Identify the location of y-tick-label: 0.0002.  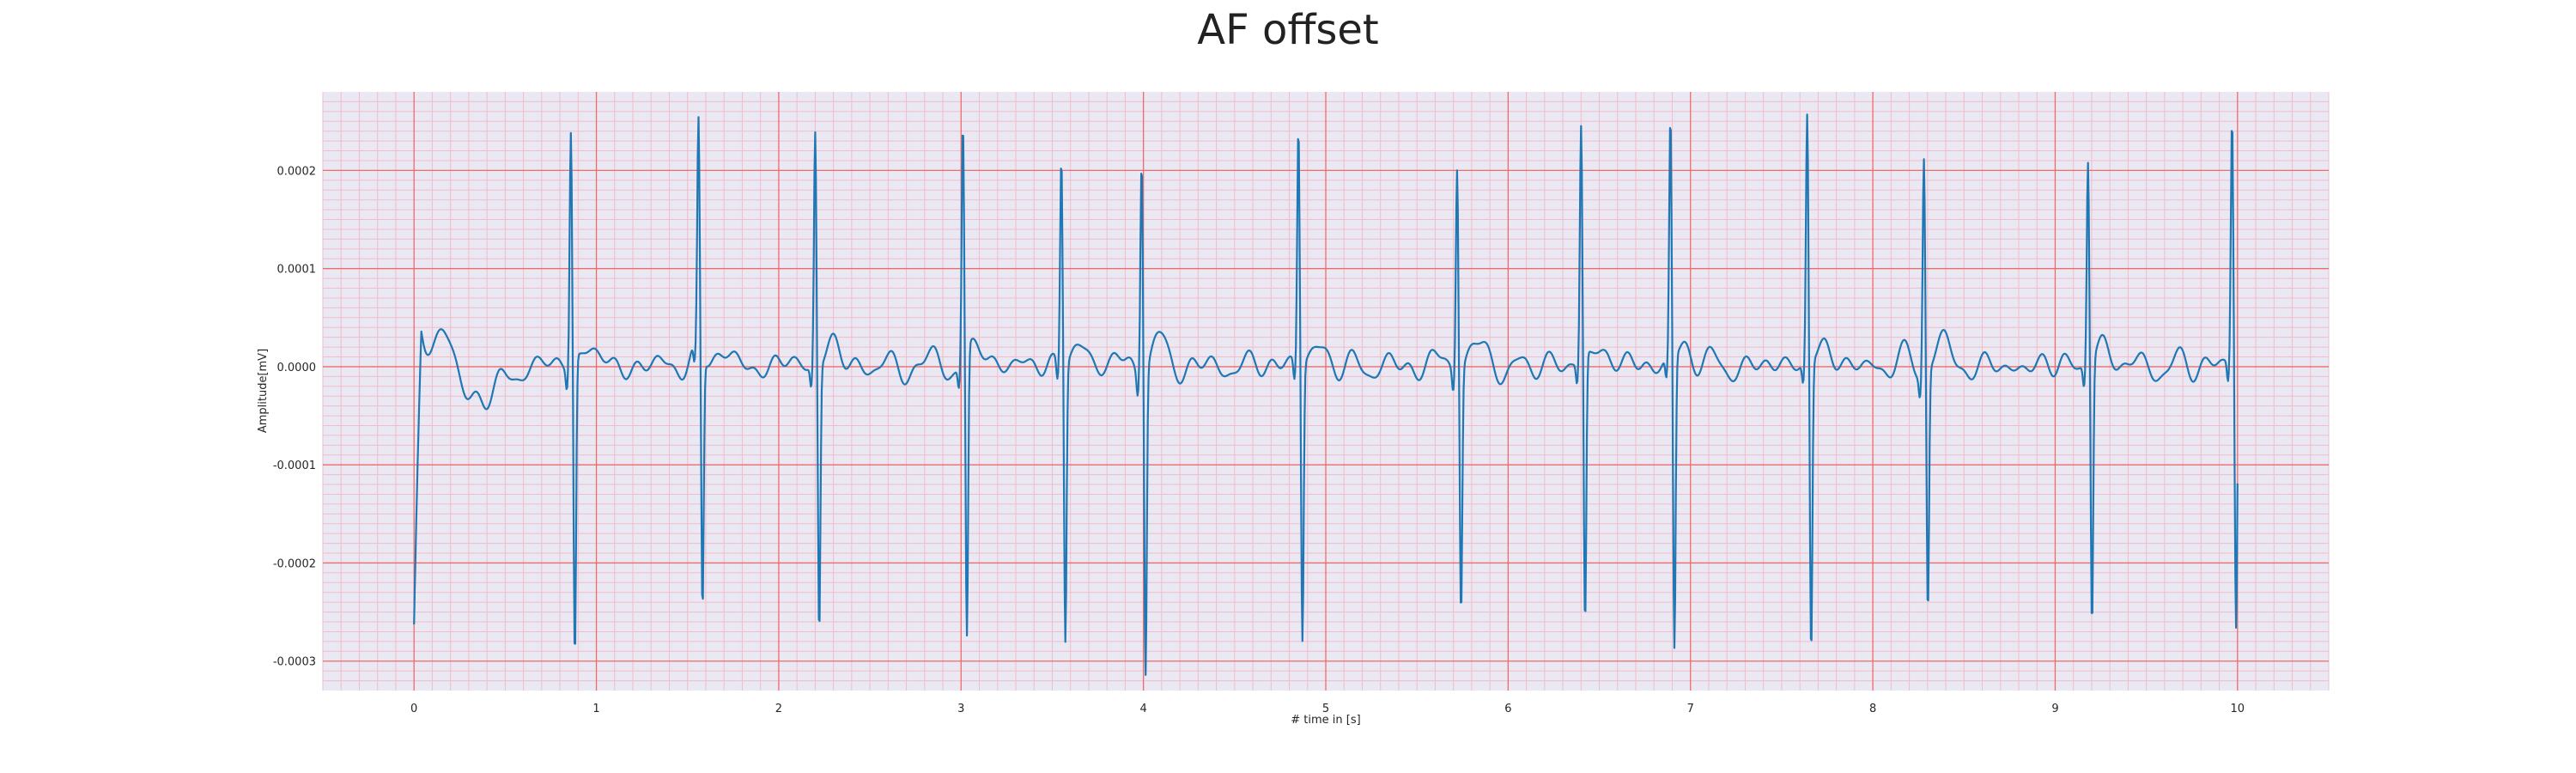
(297, 171).